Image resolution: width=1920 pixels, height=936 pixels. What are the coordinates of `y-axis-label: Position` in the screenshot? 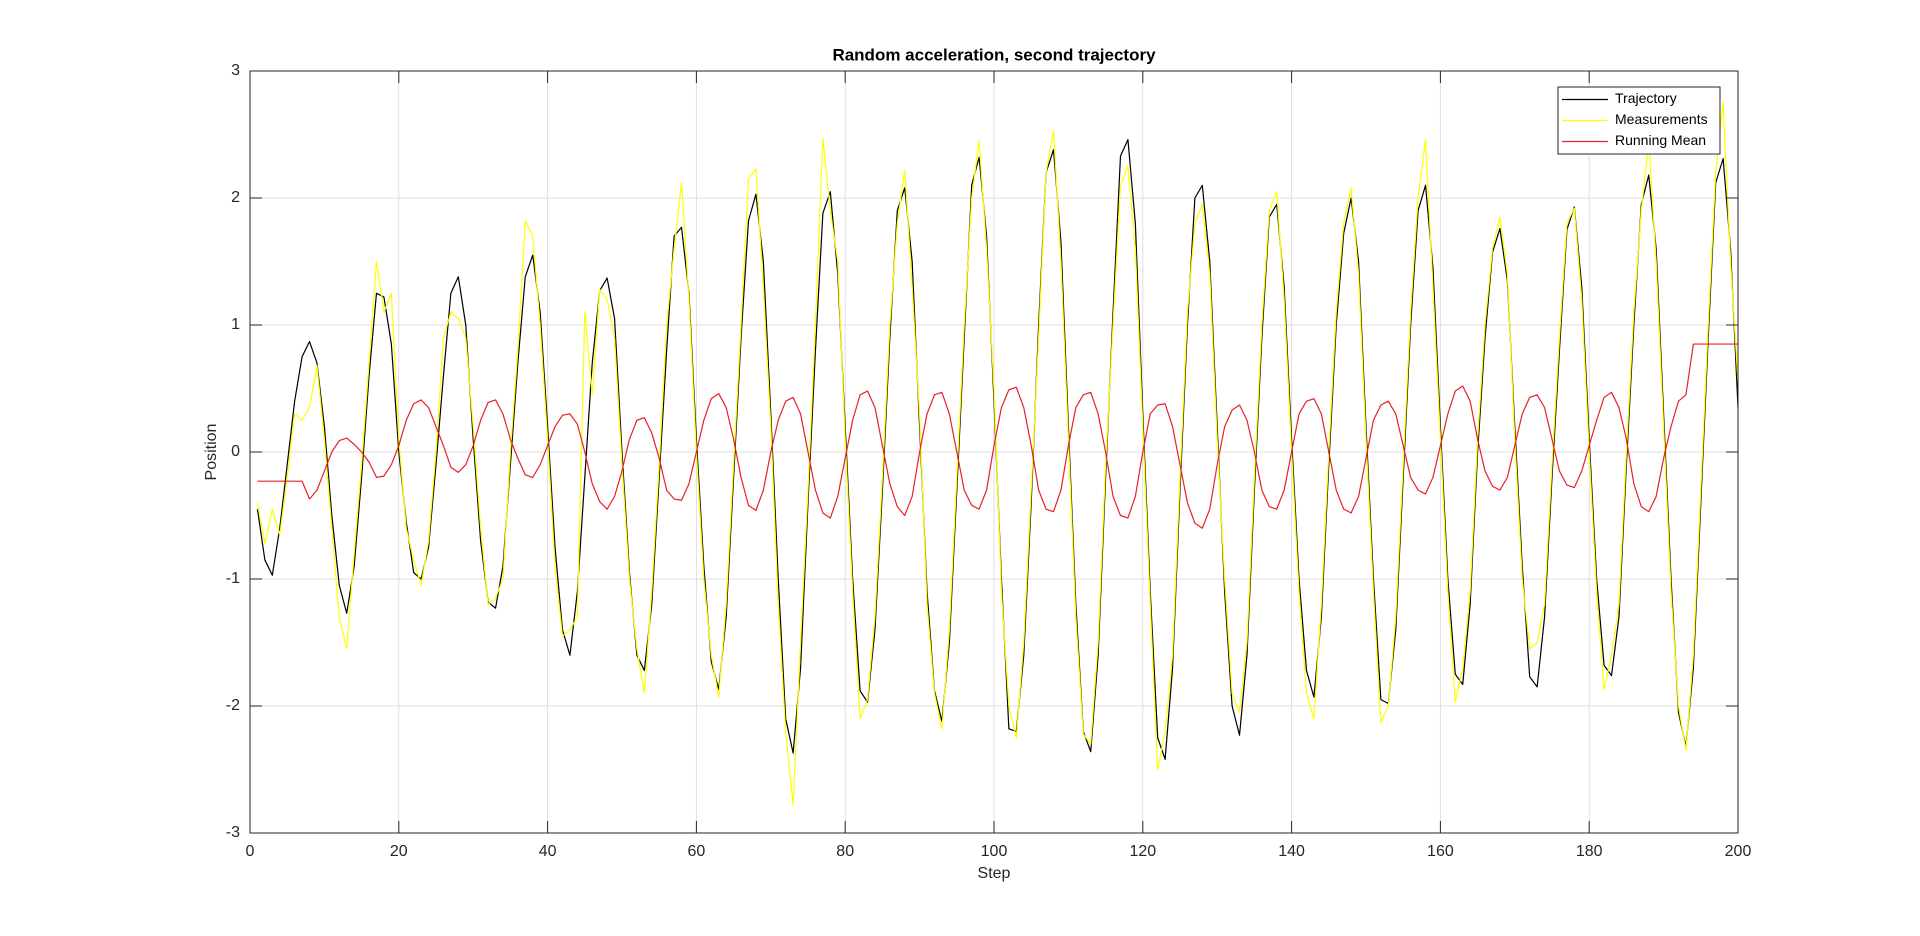 It's located at (211, 452).